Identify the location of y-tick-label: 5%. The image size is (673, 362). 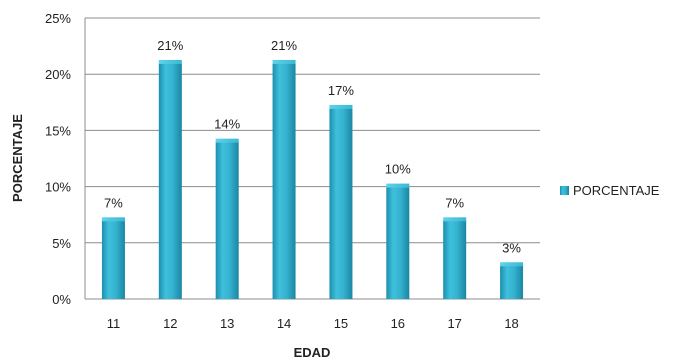
(61, 243).